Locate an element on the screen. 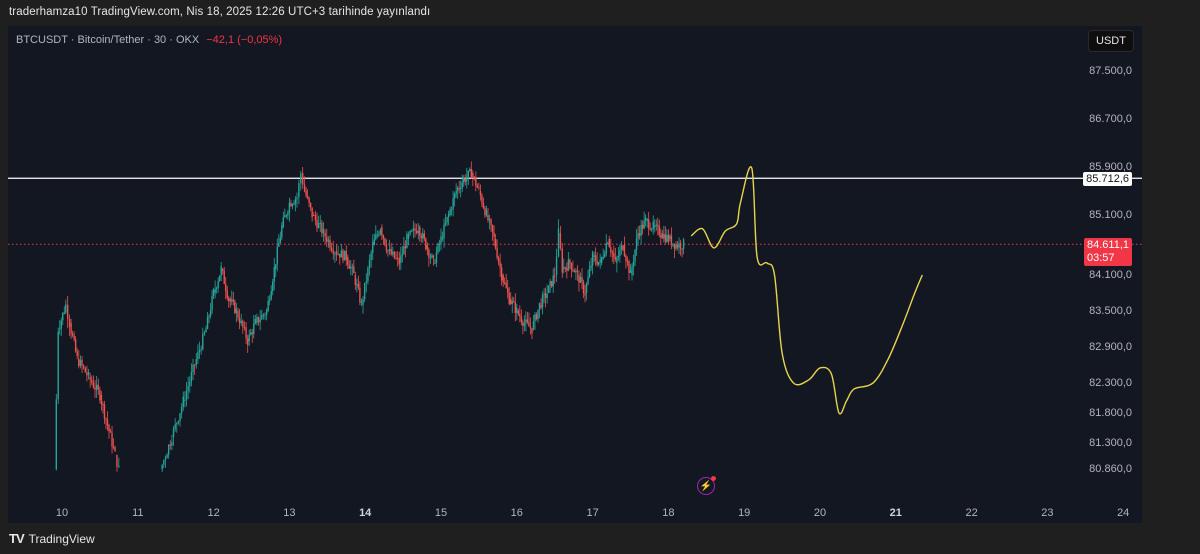 This screenshot has width=1200, height=554. price-axis-label: 87.500,0 is located at coordinates (1110, 71).